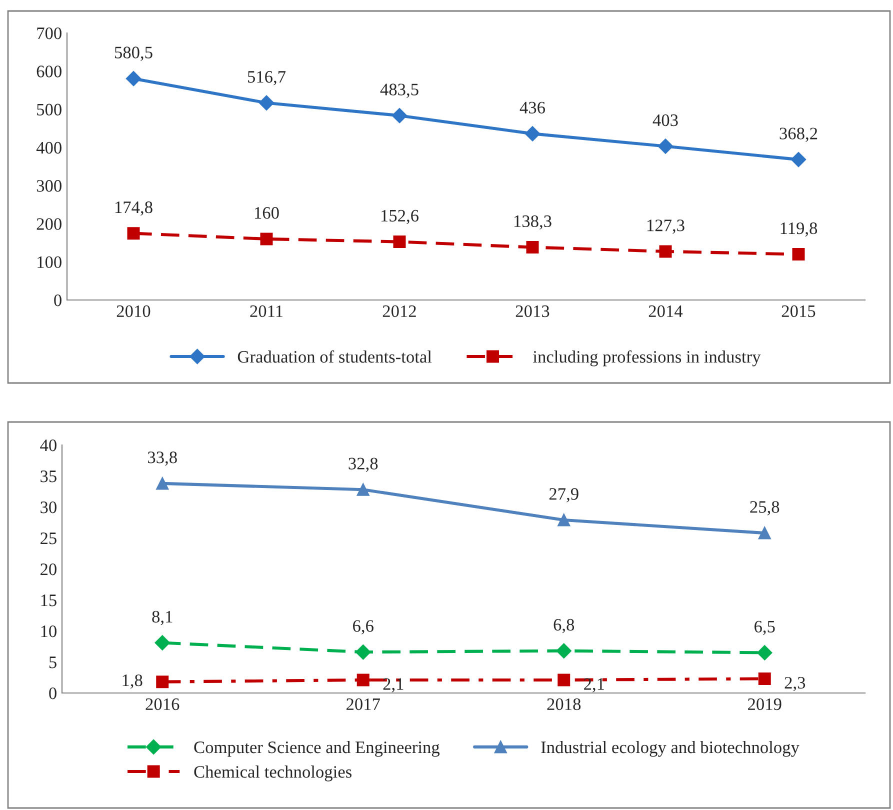  What do you see at coordinates (162, 459) in the screenshot?
I see `data-label: 33,8` at bounding box center [162, 459].